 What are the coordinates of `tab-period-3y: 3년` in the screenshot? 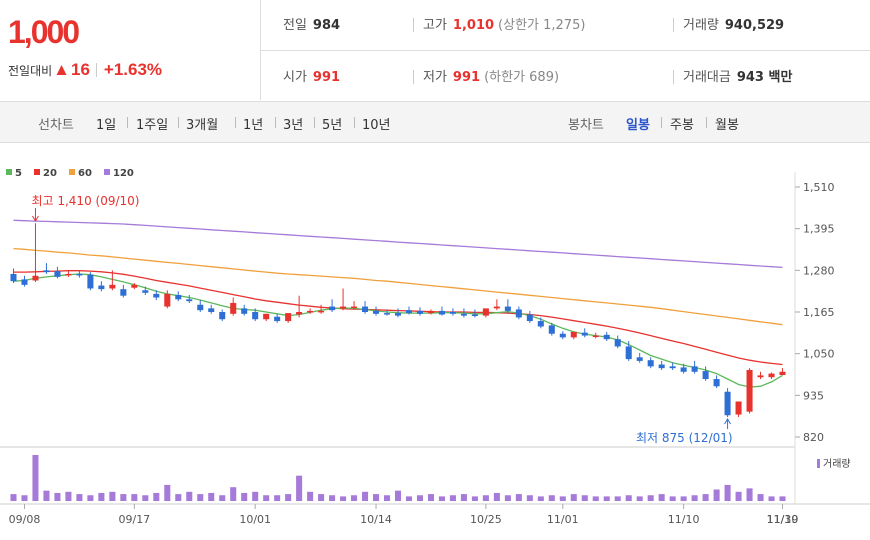 It's located at (293, 125).